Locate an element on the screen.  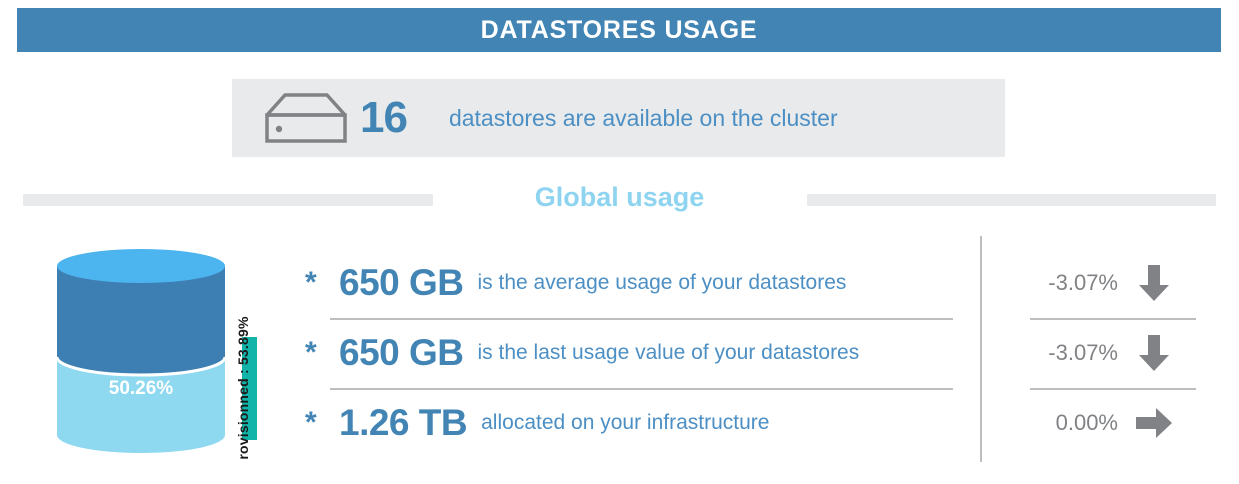
section-rule-right is located at coordinates (1011, 200).